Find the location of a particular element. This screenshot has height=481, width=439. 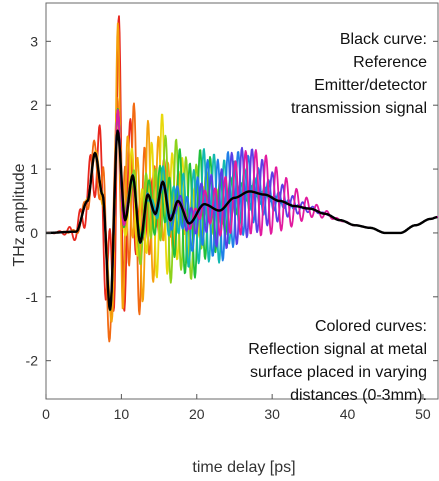

x-tick-label: 20 is located at coordinates (197, 414).